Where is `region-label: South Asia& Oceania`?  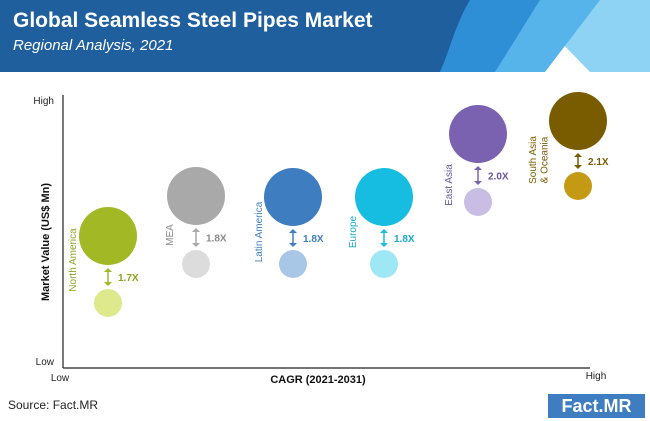 region-label: South Asia& Oceania is located at coordinates (539, 160).